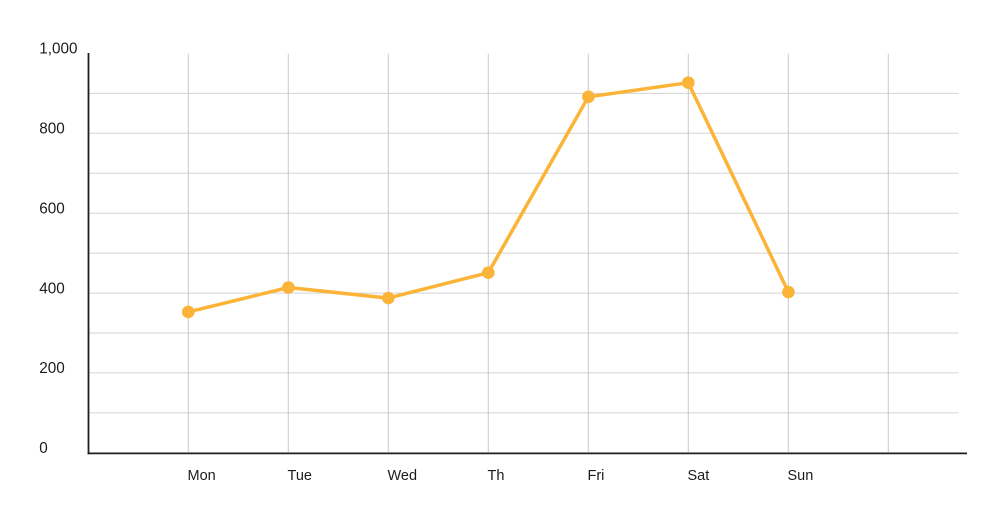  Describe the element at coordinates (403, 476) in the screenshot. I see `svg-text: Wed` at that location.